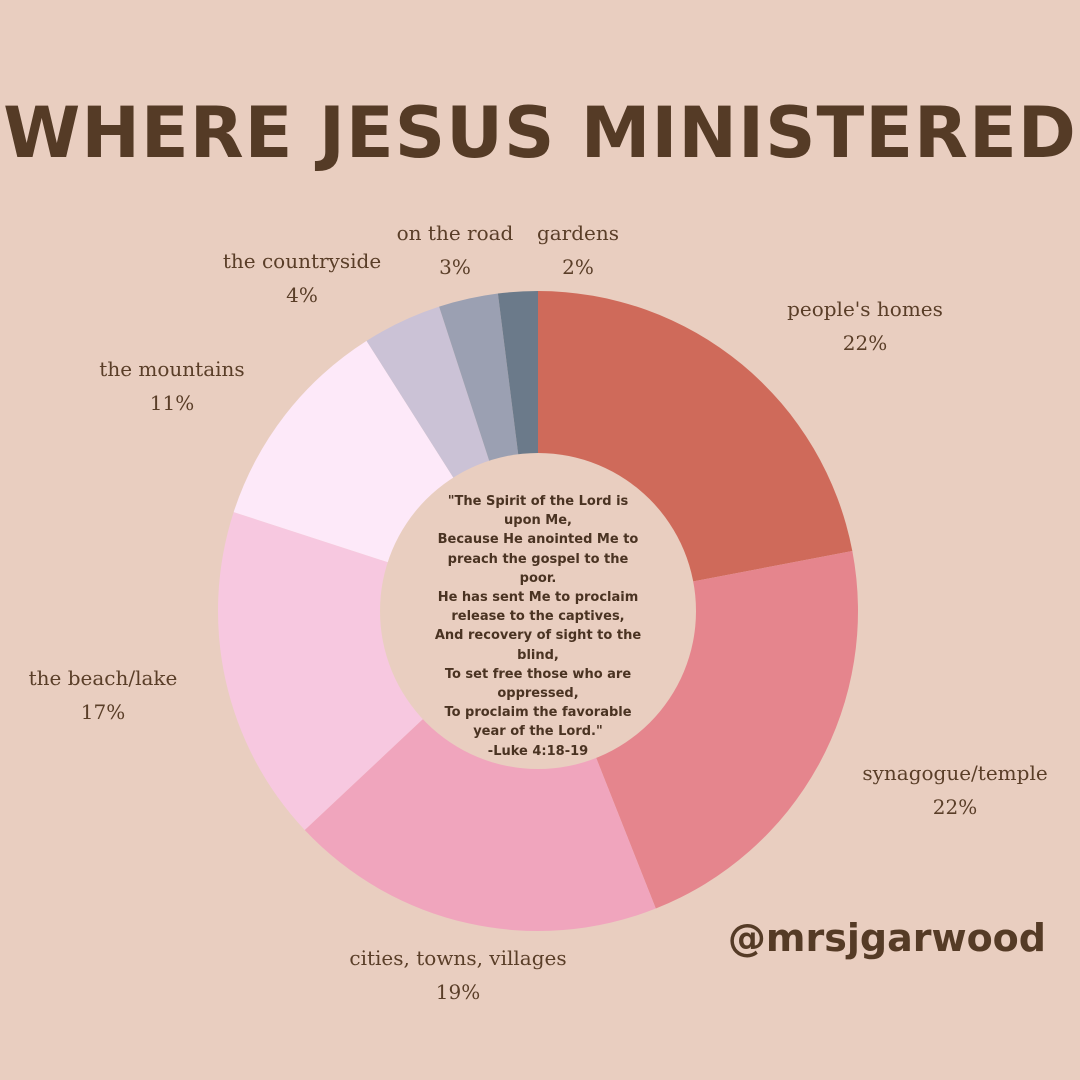 The height and width of the screenshot is (1080, 1080). I want to click on slice-percent-label: 11%, so click(172, 403).